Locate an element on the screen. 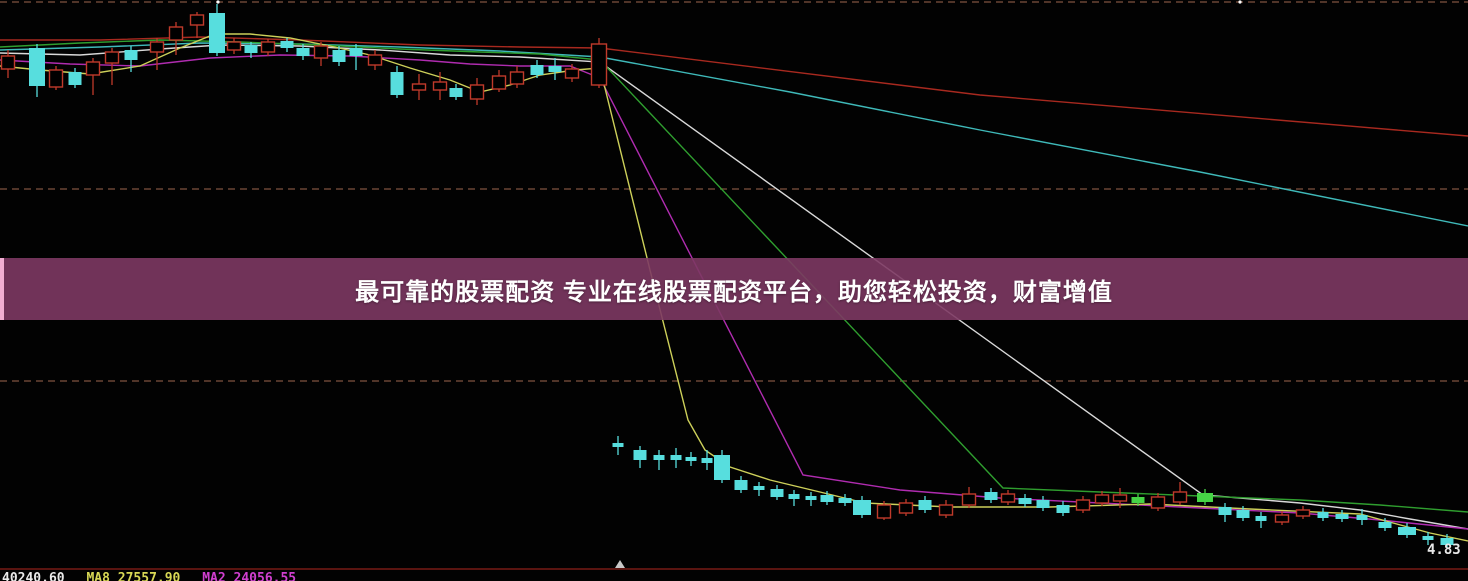  banner-left-accent is located at coordinates (2, 289).